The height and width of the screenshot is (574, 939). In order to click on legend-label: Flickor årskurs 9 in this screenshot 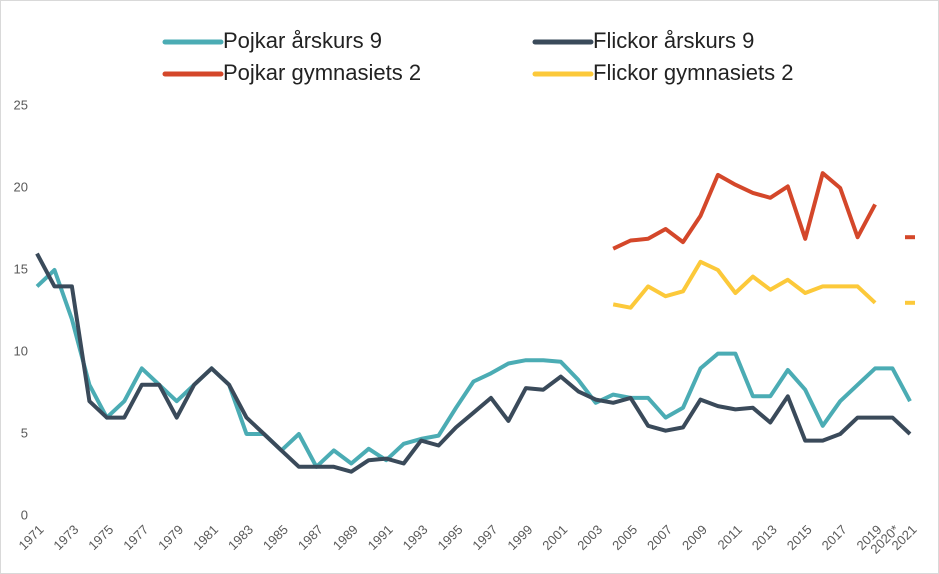, I will do `click(673, 40)`.